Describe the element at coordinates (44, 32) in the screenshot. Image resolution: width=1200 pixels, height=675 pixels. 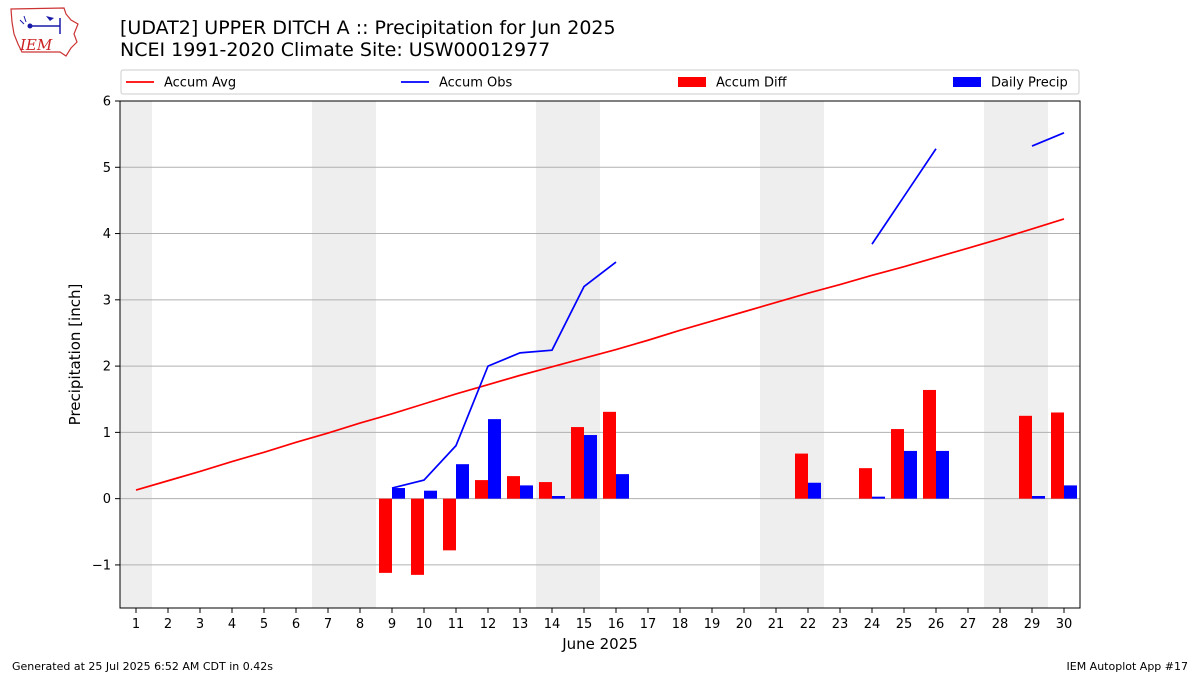
I see `iem-logo: IEM` at that location.